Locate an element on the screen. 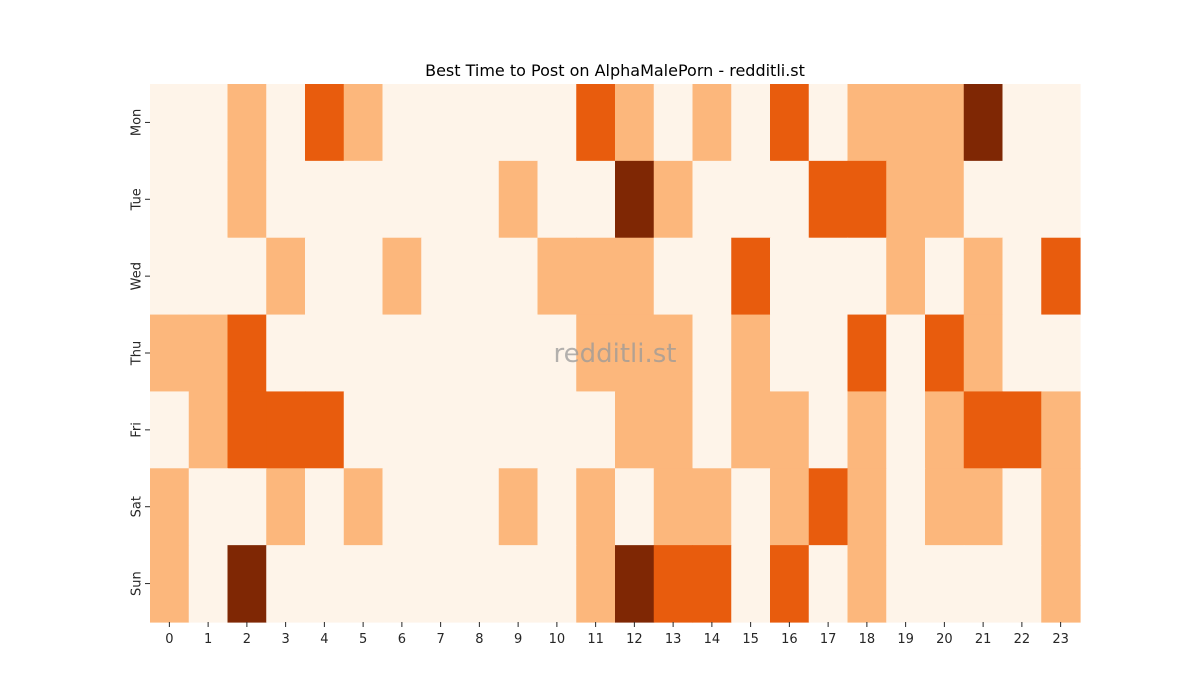 The width and height of the screenshot is (1200, 700). x-tick-label: 2 is located at coordinates (247, 639).